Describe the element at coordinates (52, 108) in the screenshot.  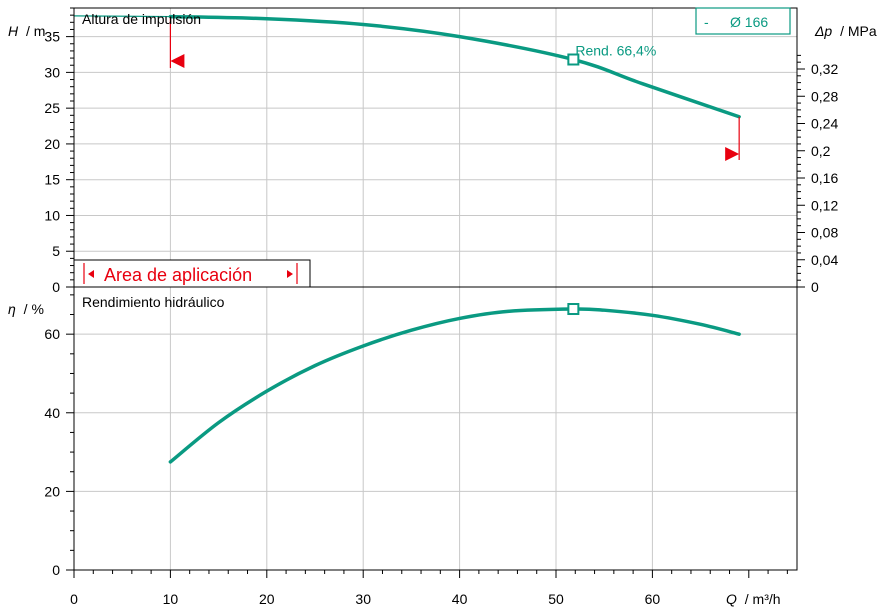
I see `head-tick-label-25: 25` at that location.